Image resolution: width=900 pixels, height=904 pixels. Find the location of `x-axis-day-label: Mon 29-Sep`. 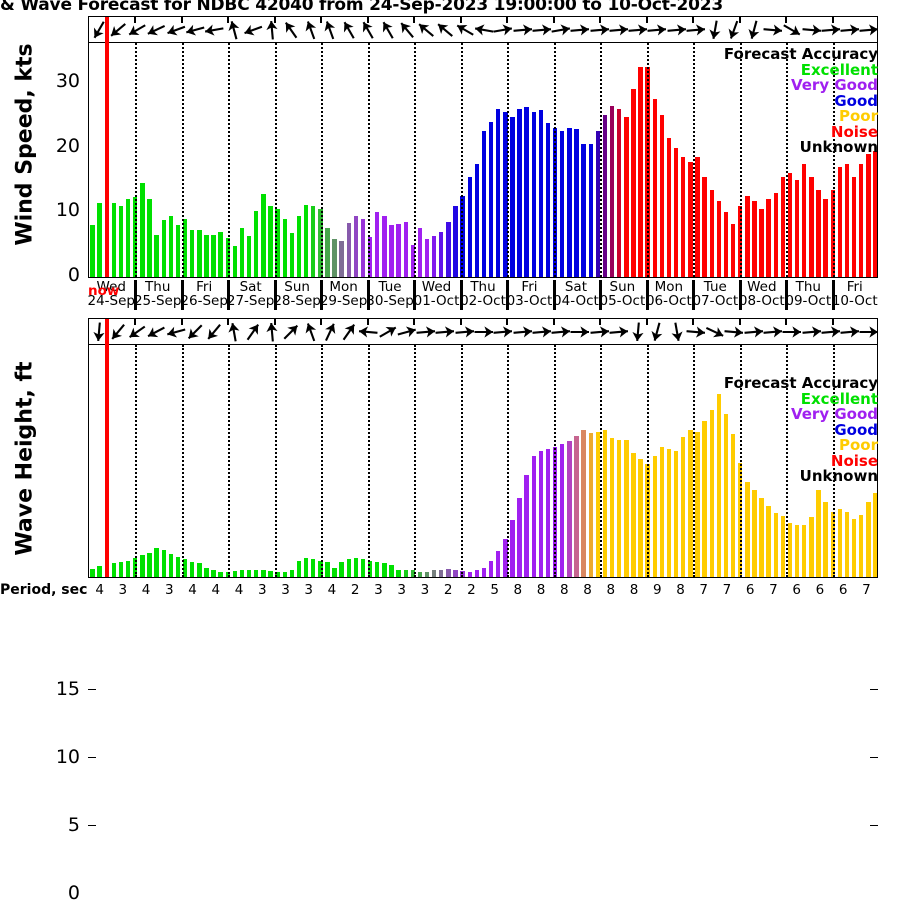

x-axis-day-label: Mon 29-Sep is located at coordinates (344, 294).